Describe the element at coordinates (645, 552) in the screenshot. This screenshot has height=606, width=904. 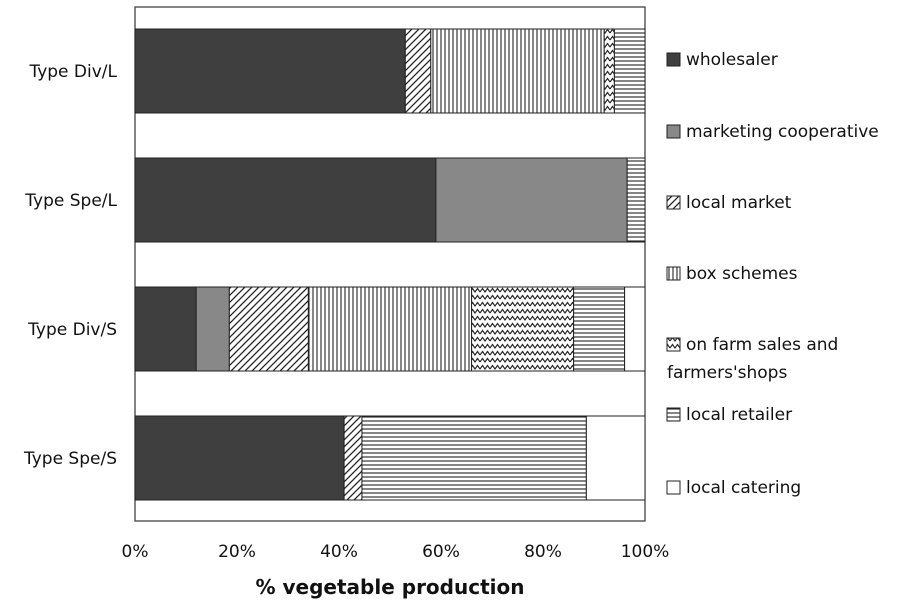
I see `x-tick-label: 100%` at that location.